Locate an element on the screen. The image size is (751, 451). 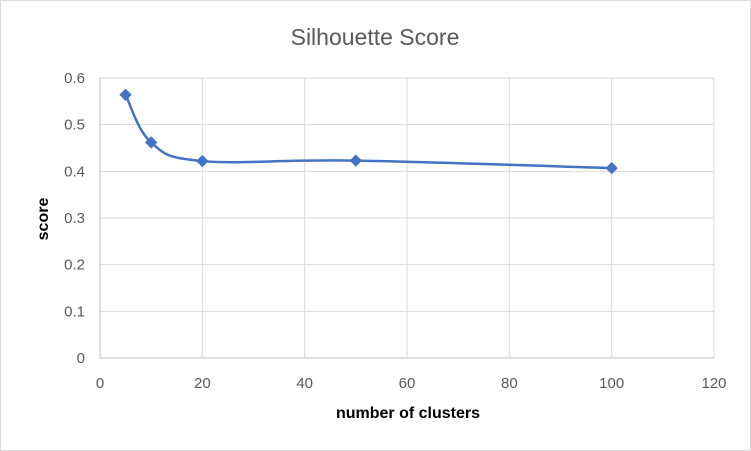
y-tick-label: 0.4 is located at coordinates (74, 171).